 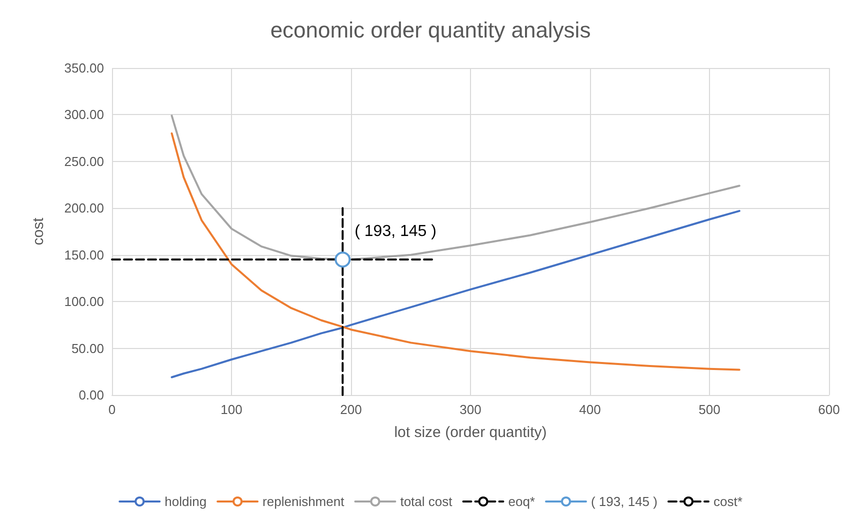 What do you see at coordinates (112, 409) in the screenshot?
I see `x-tick-label: 0` at bounding box center [112, 409].